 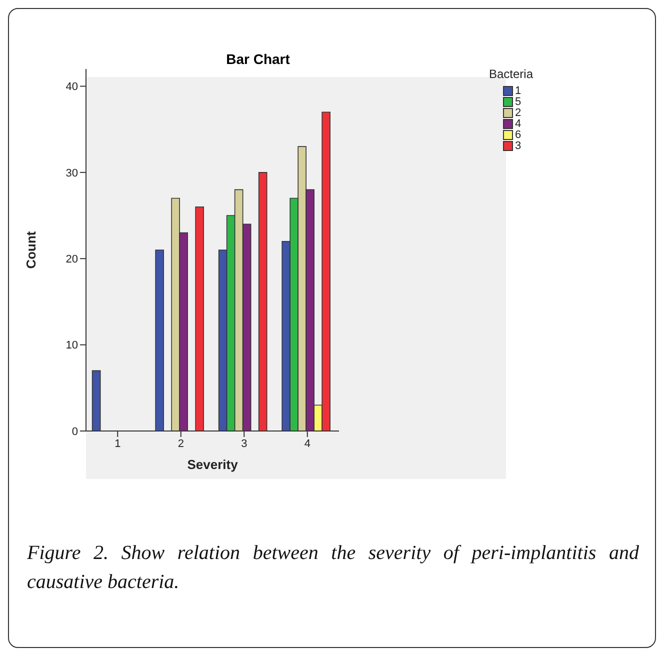 What do you see at coordinates (72, 260) in the screenshot?
I see `y-tick-label: 20` at bounding box center [72, 260].